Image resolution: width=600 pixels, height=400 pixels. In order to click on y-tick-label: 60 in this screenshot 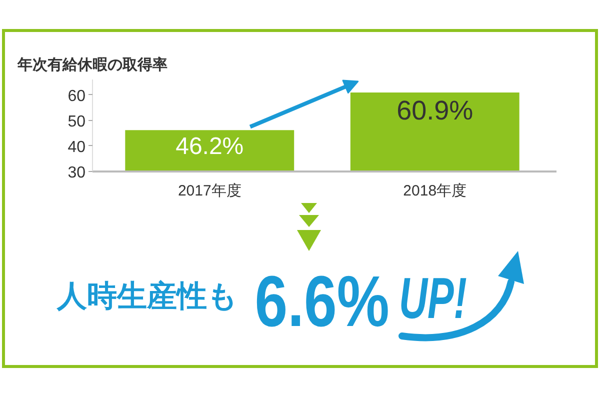, I will do `click(77, 96)`.